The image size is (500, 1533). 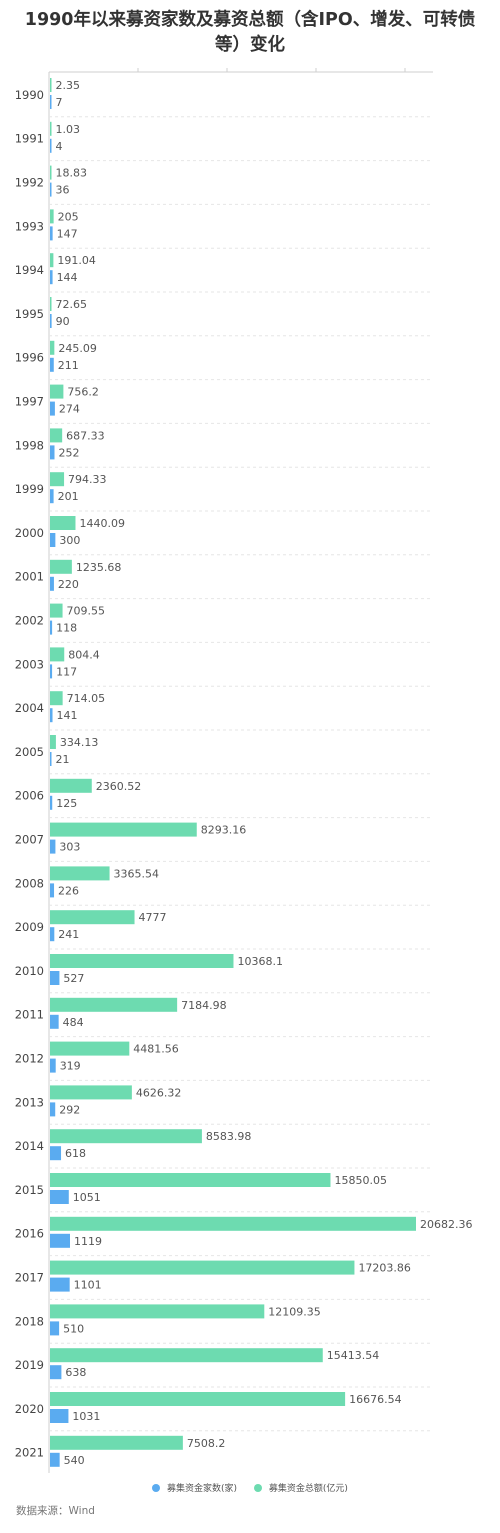 What do you see at coordinates (29, 664) in the screenshot?
I see `category-label: 2003` at bounding box center [29, 664].